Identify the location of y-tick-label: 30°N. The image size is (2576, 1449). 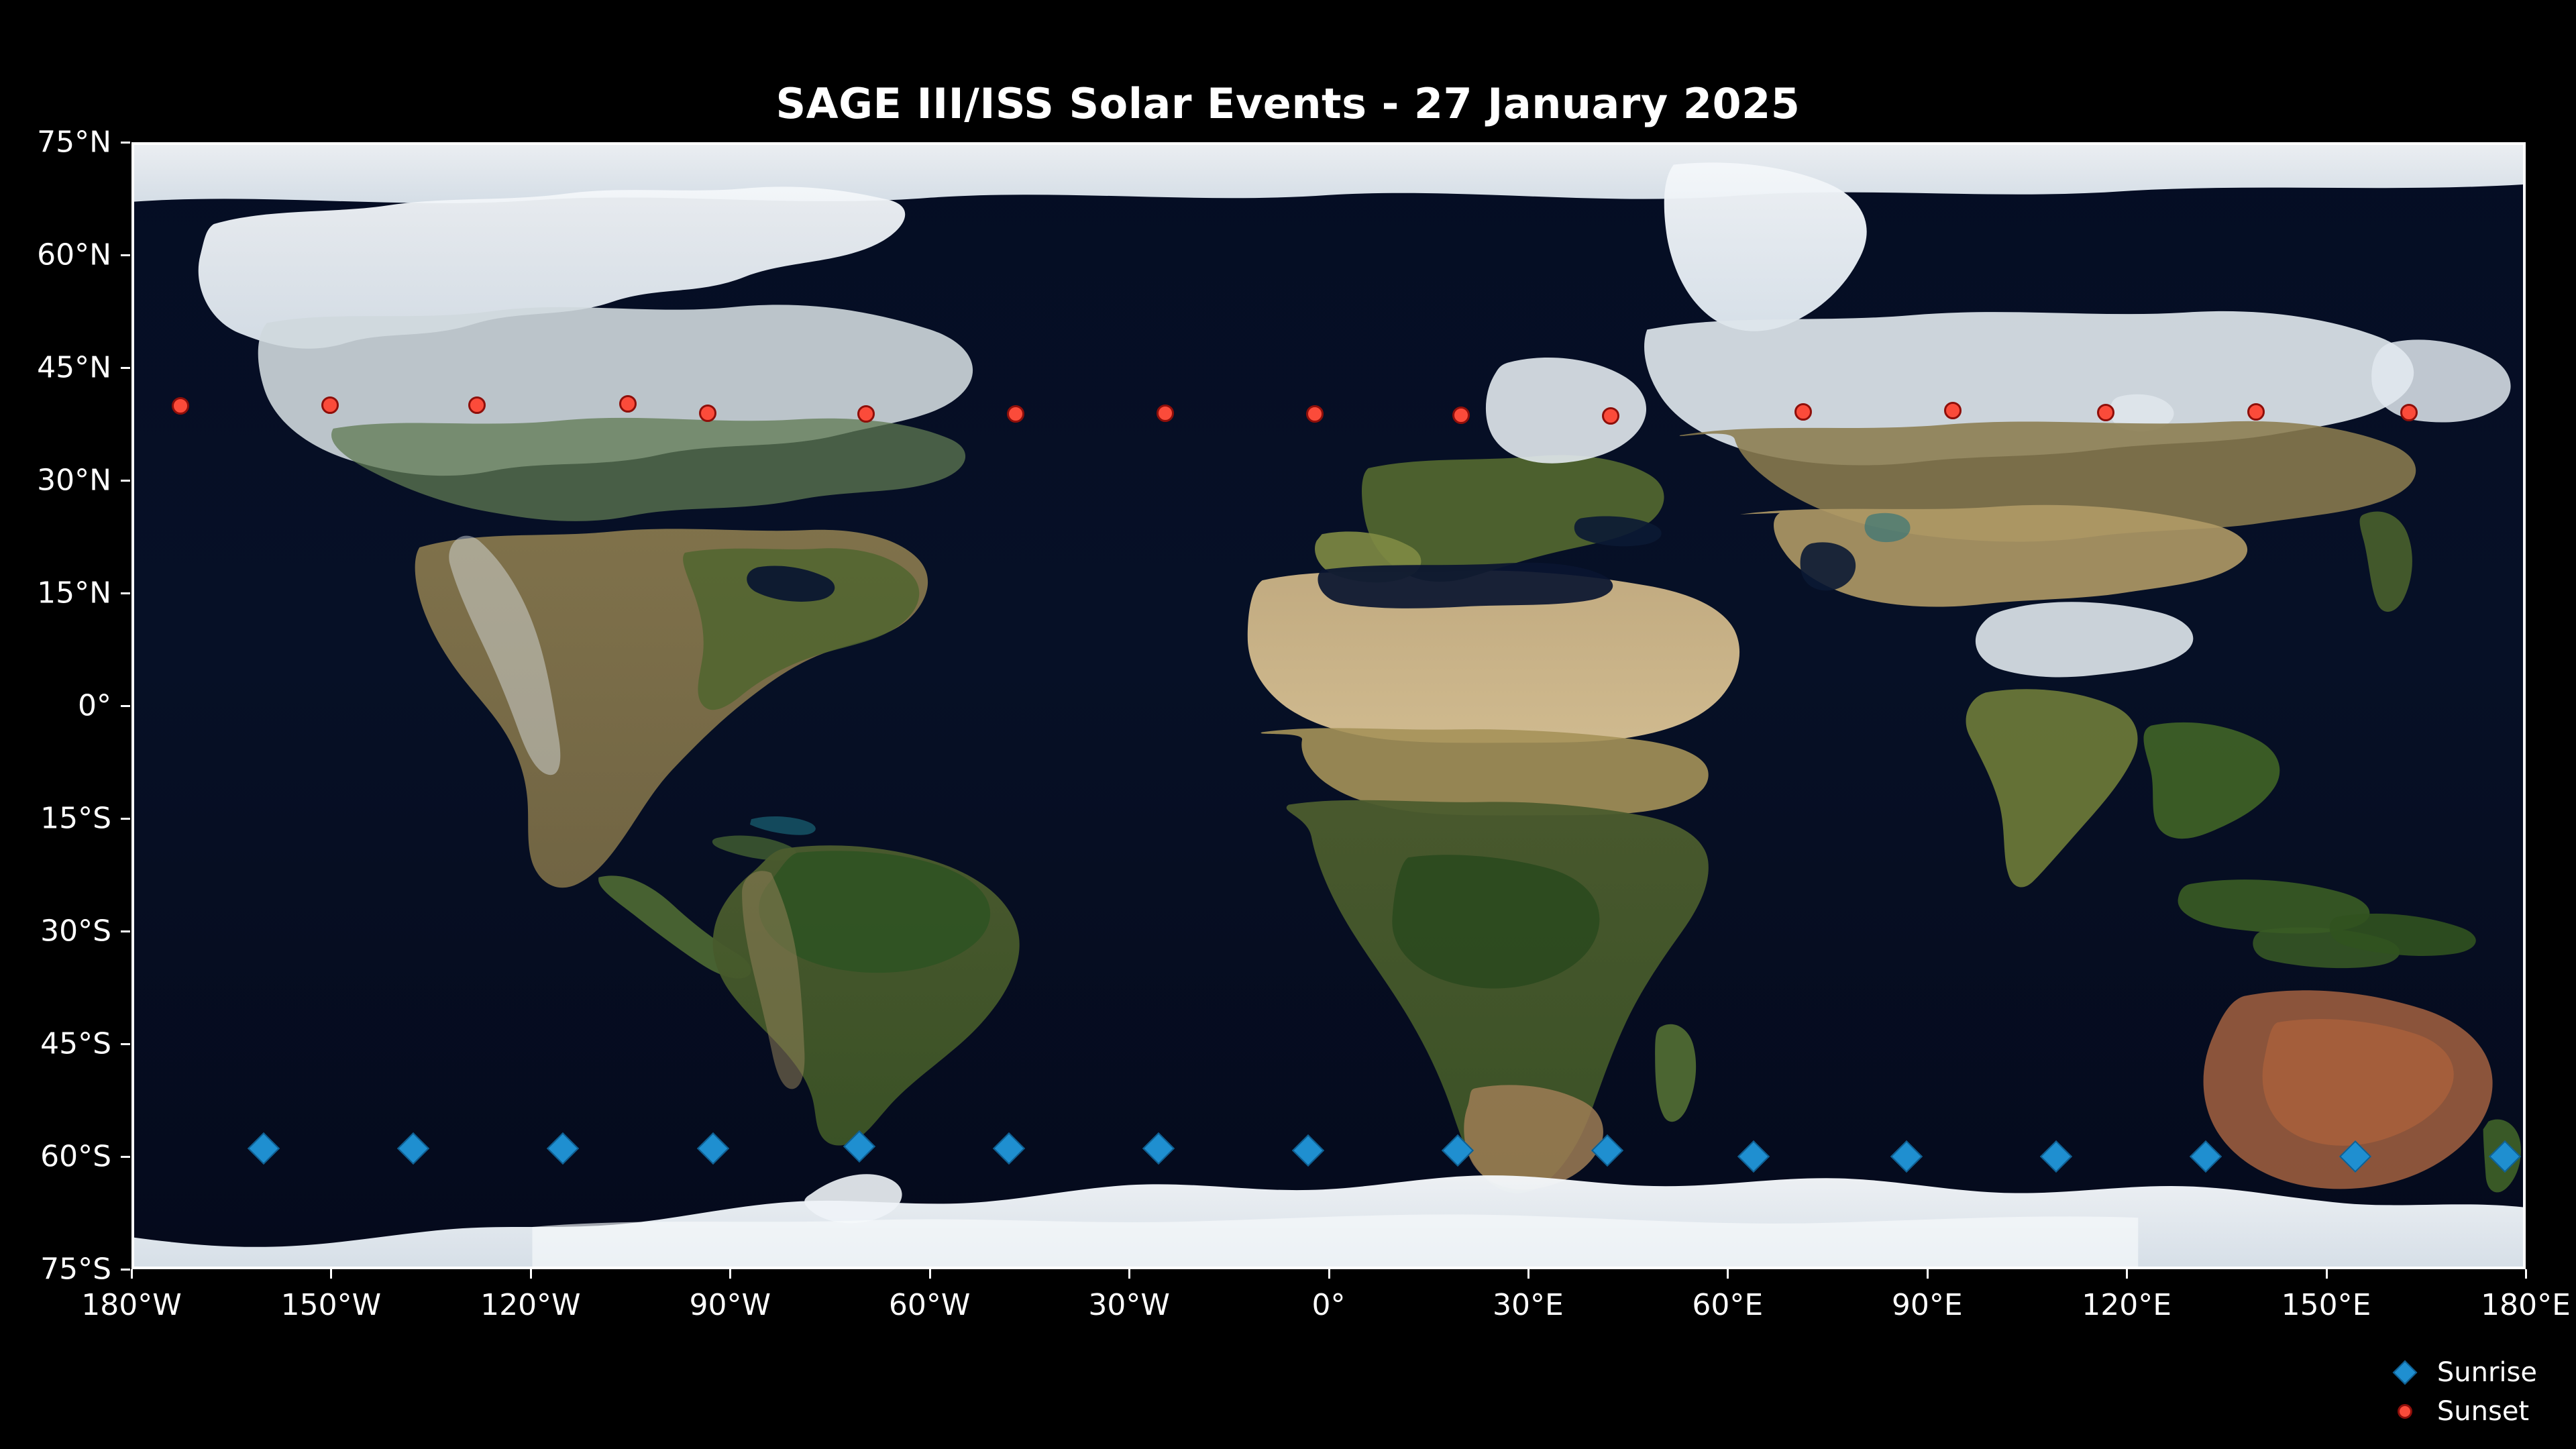
(74, 480).